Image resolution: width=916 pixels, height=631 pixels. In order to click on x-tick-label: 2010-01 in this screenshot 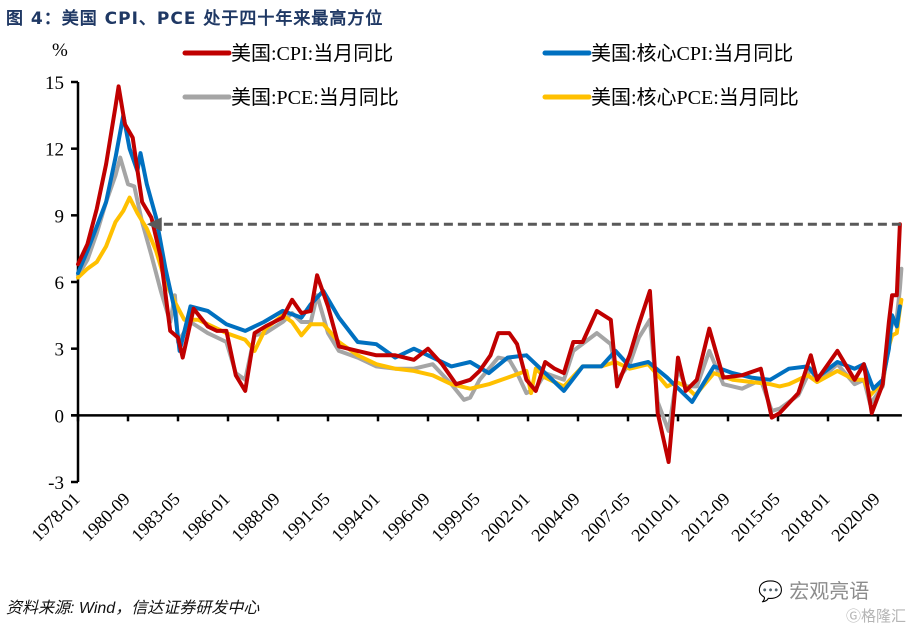, I will do `click(655, 517)`.